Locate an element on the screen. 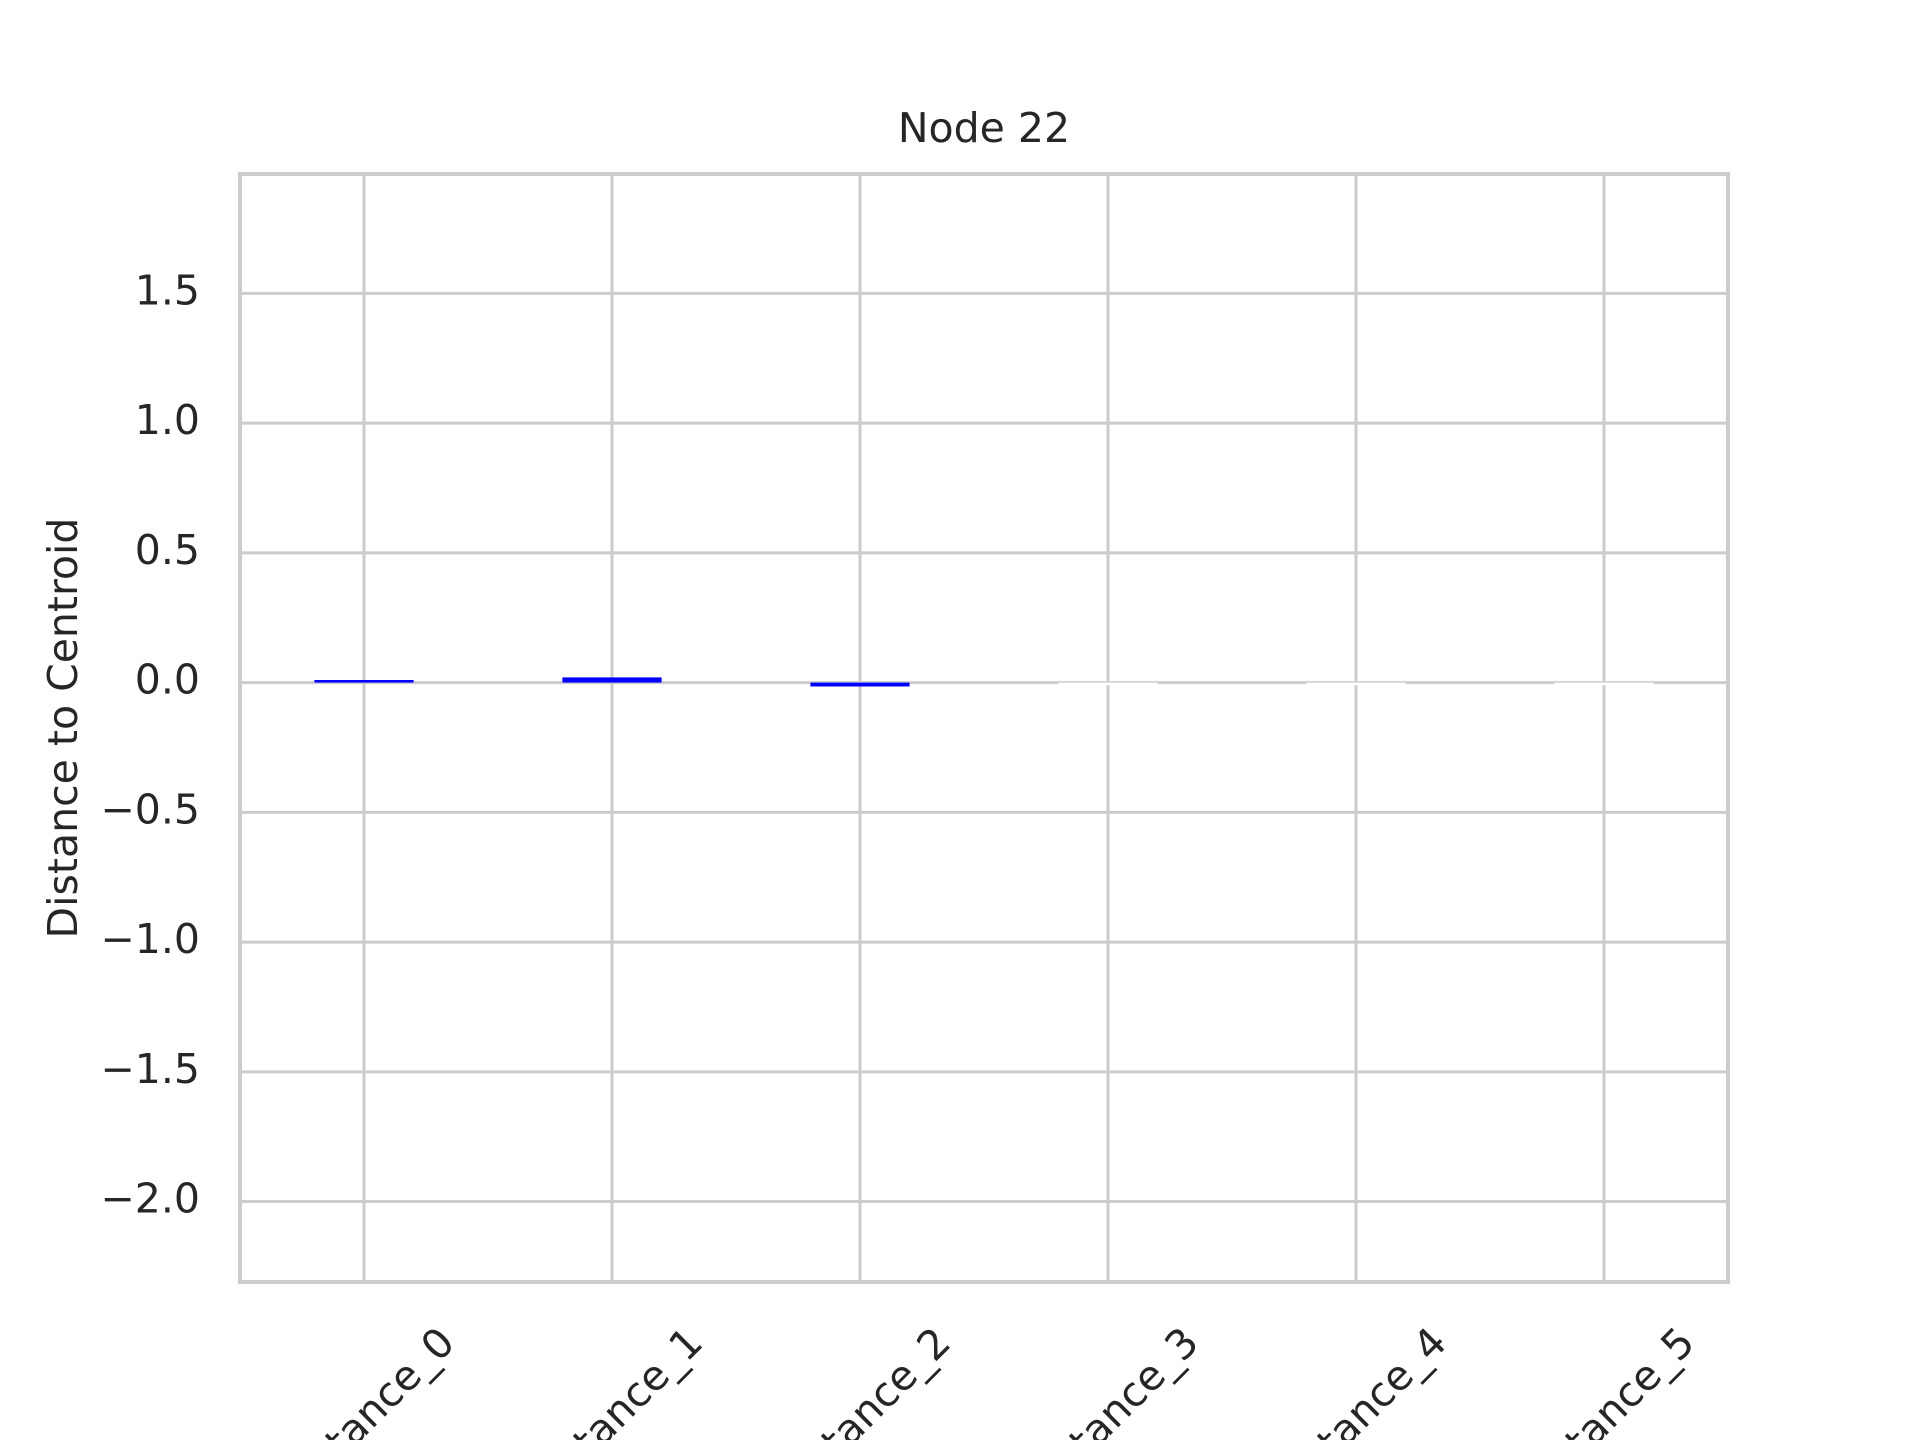  y-tick-label: 1.5 is located at coordinates (167, 290).